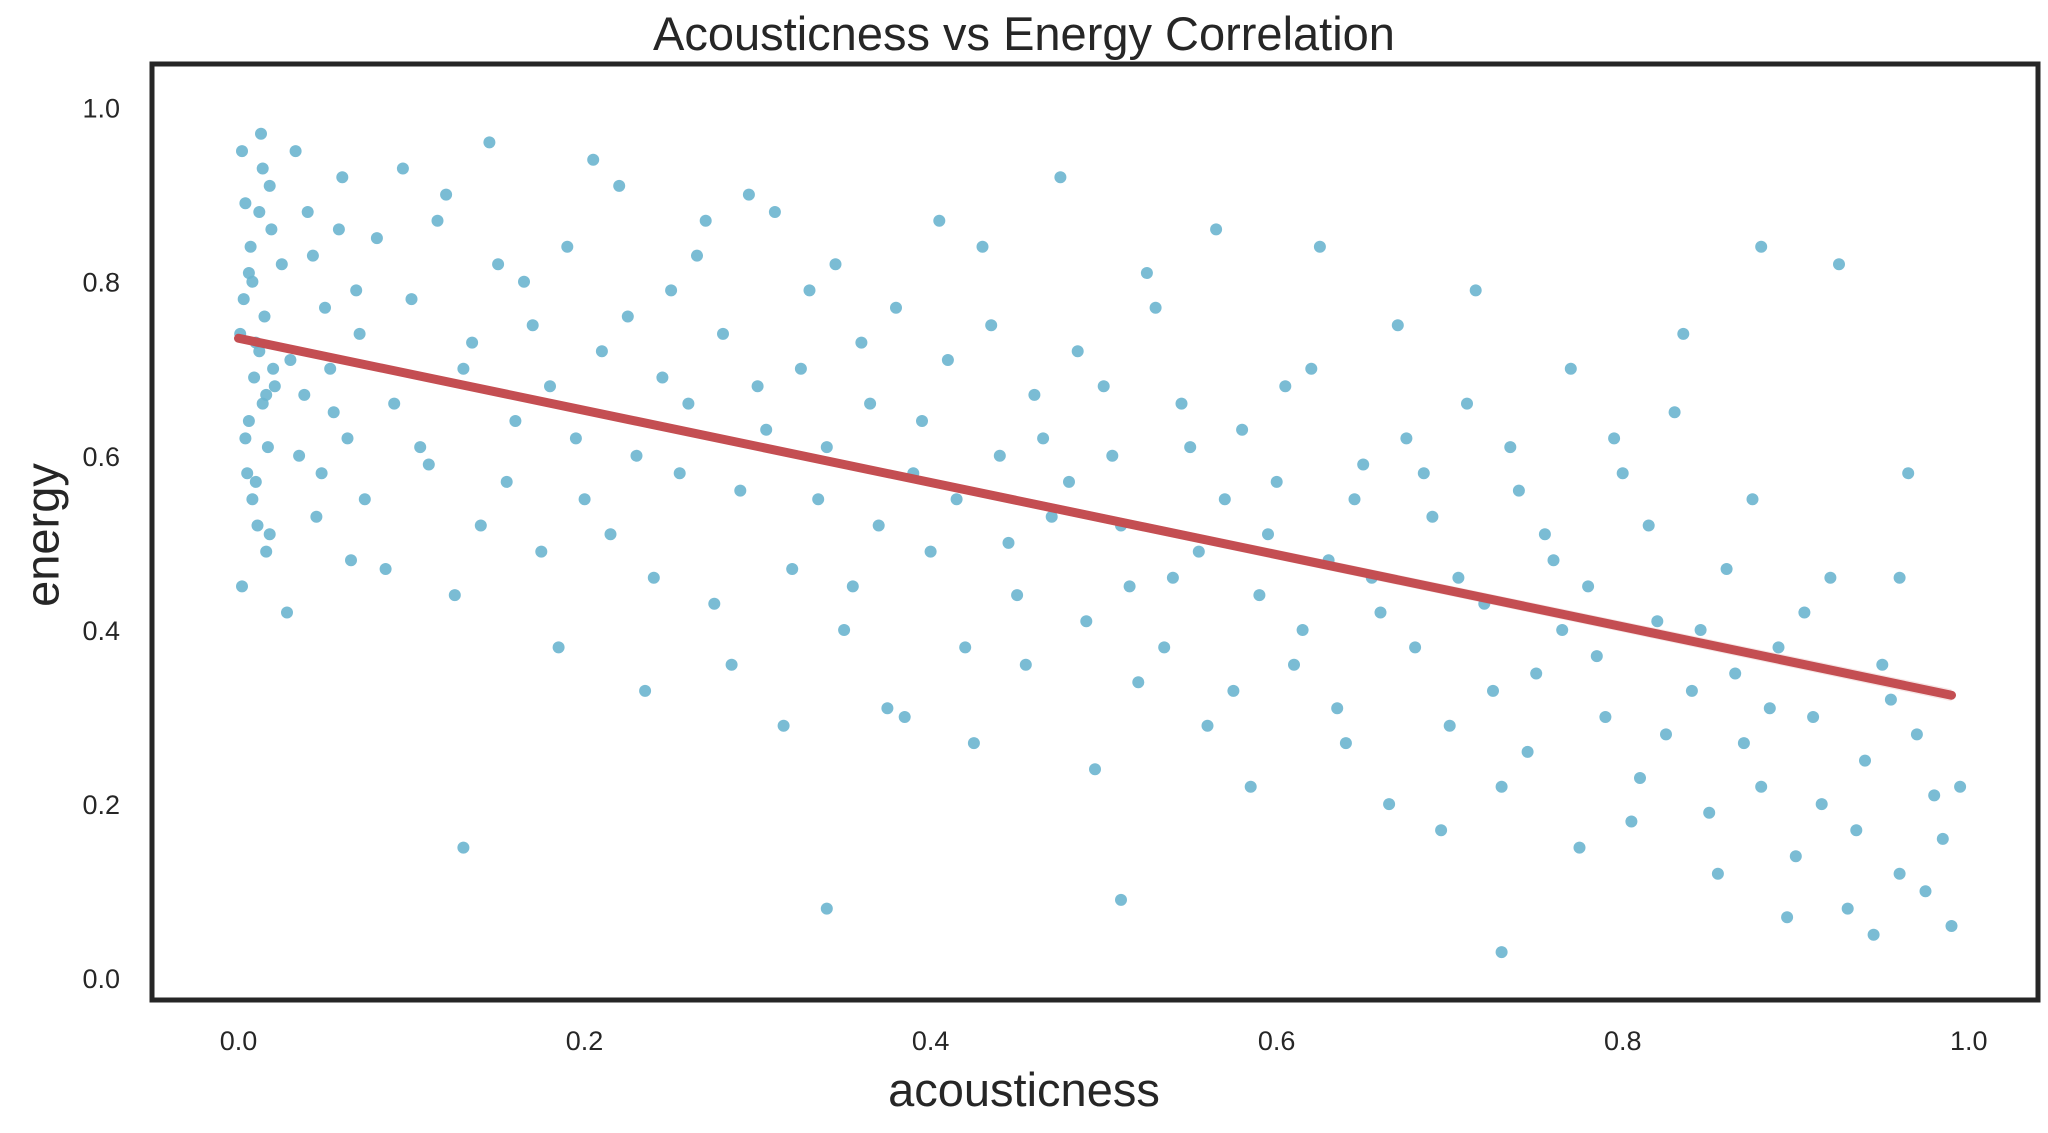  Describe the element at coordinates (1277, 1041) in the screenshot. I see `x-tick-label: 0.6` at that location.